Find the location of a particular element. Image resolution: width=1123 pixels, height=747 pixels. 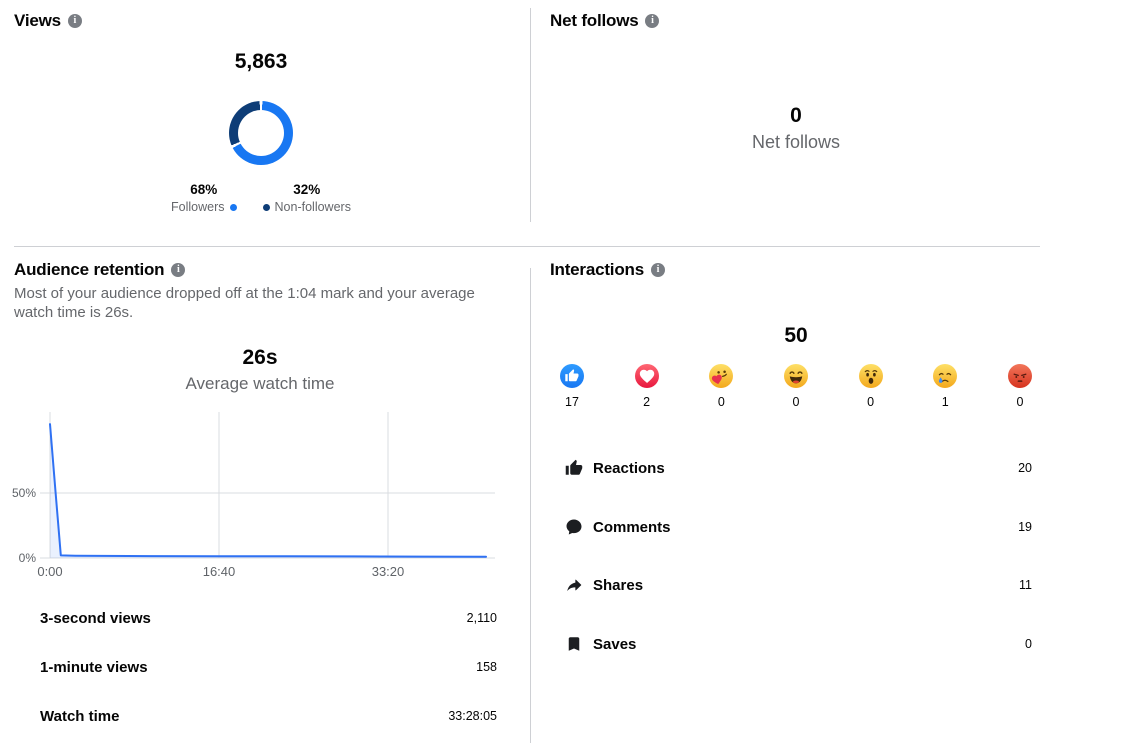

reaction-haha: 0 is located at coordinates (796, 386).